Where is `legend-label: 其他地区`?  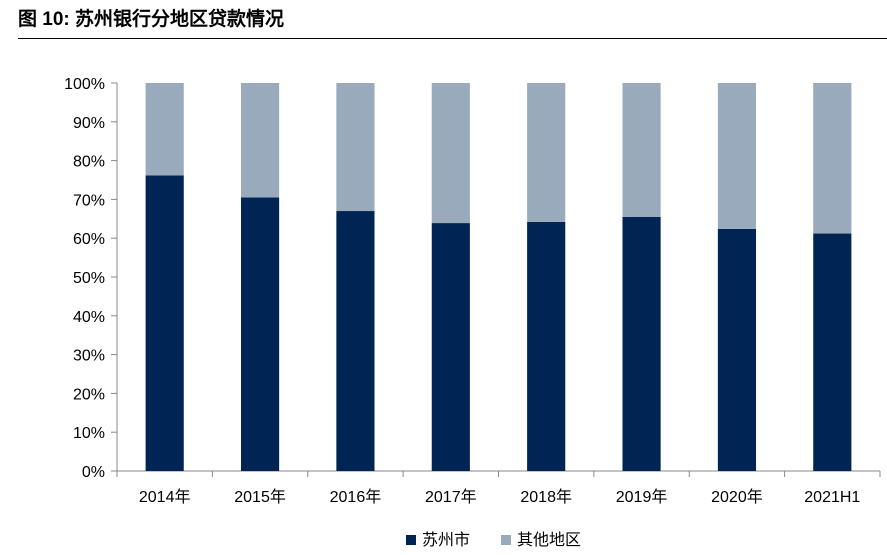
legend-label: 其他地区 is located at coordinates (549, 540).